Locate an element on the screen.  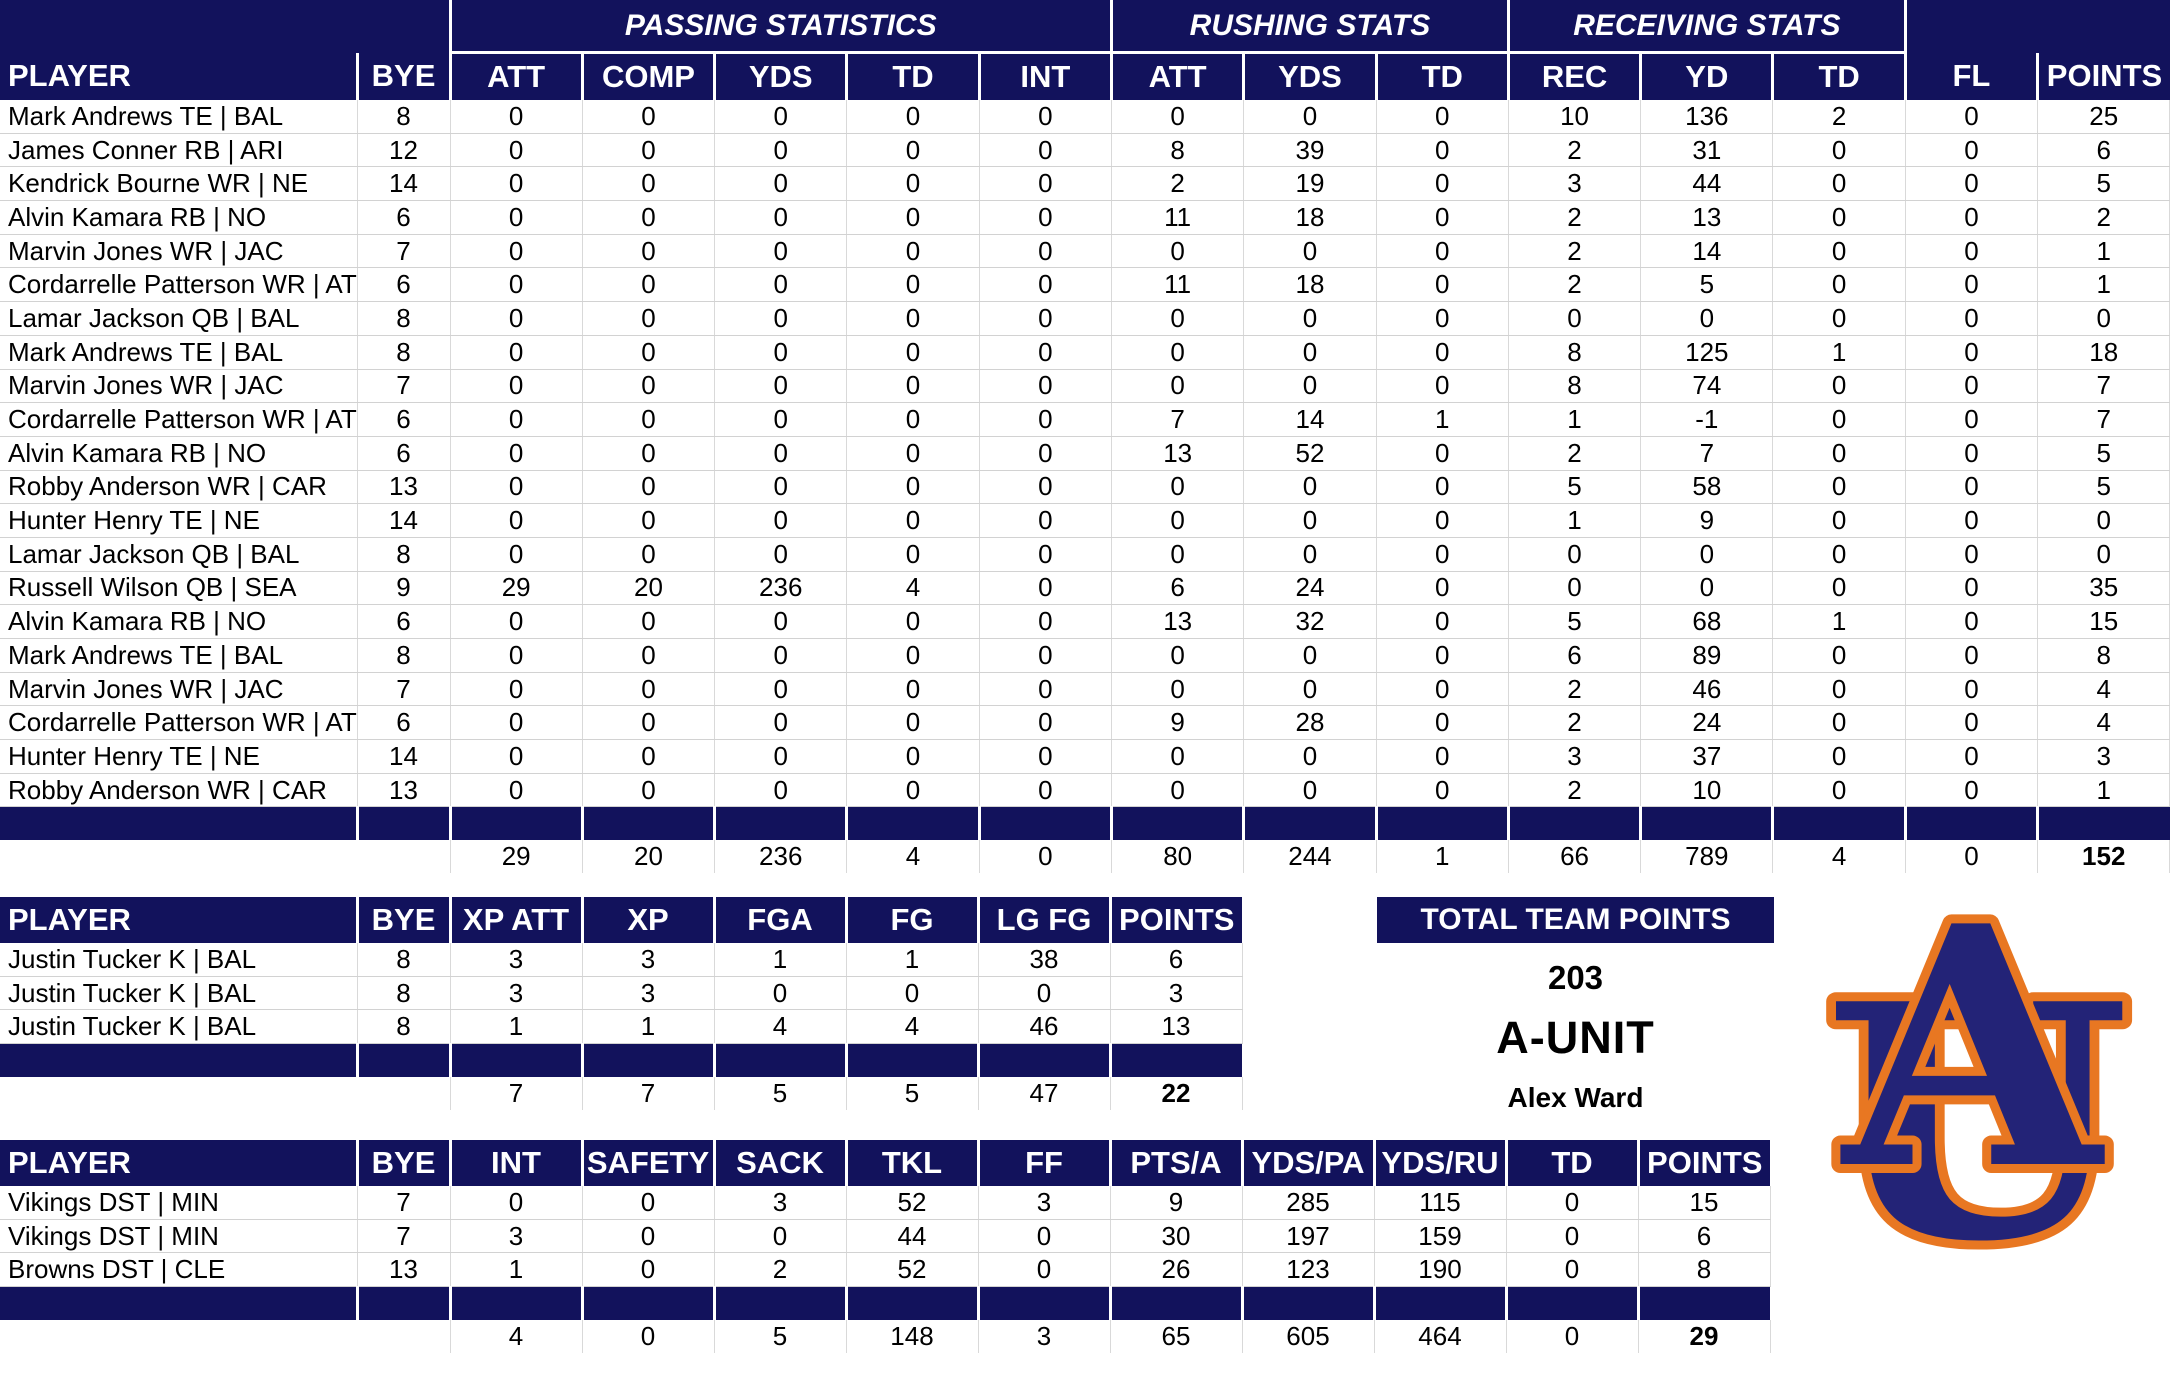
stat-cell: 14 is located at coordinates (403, 184).